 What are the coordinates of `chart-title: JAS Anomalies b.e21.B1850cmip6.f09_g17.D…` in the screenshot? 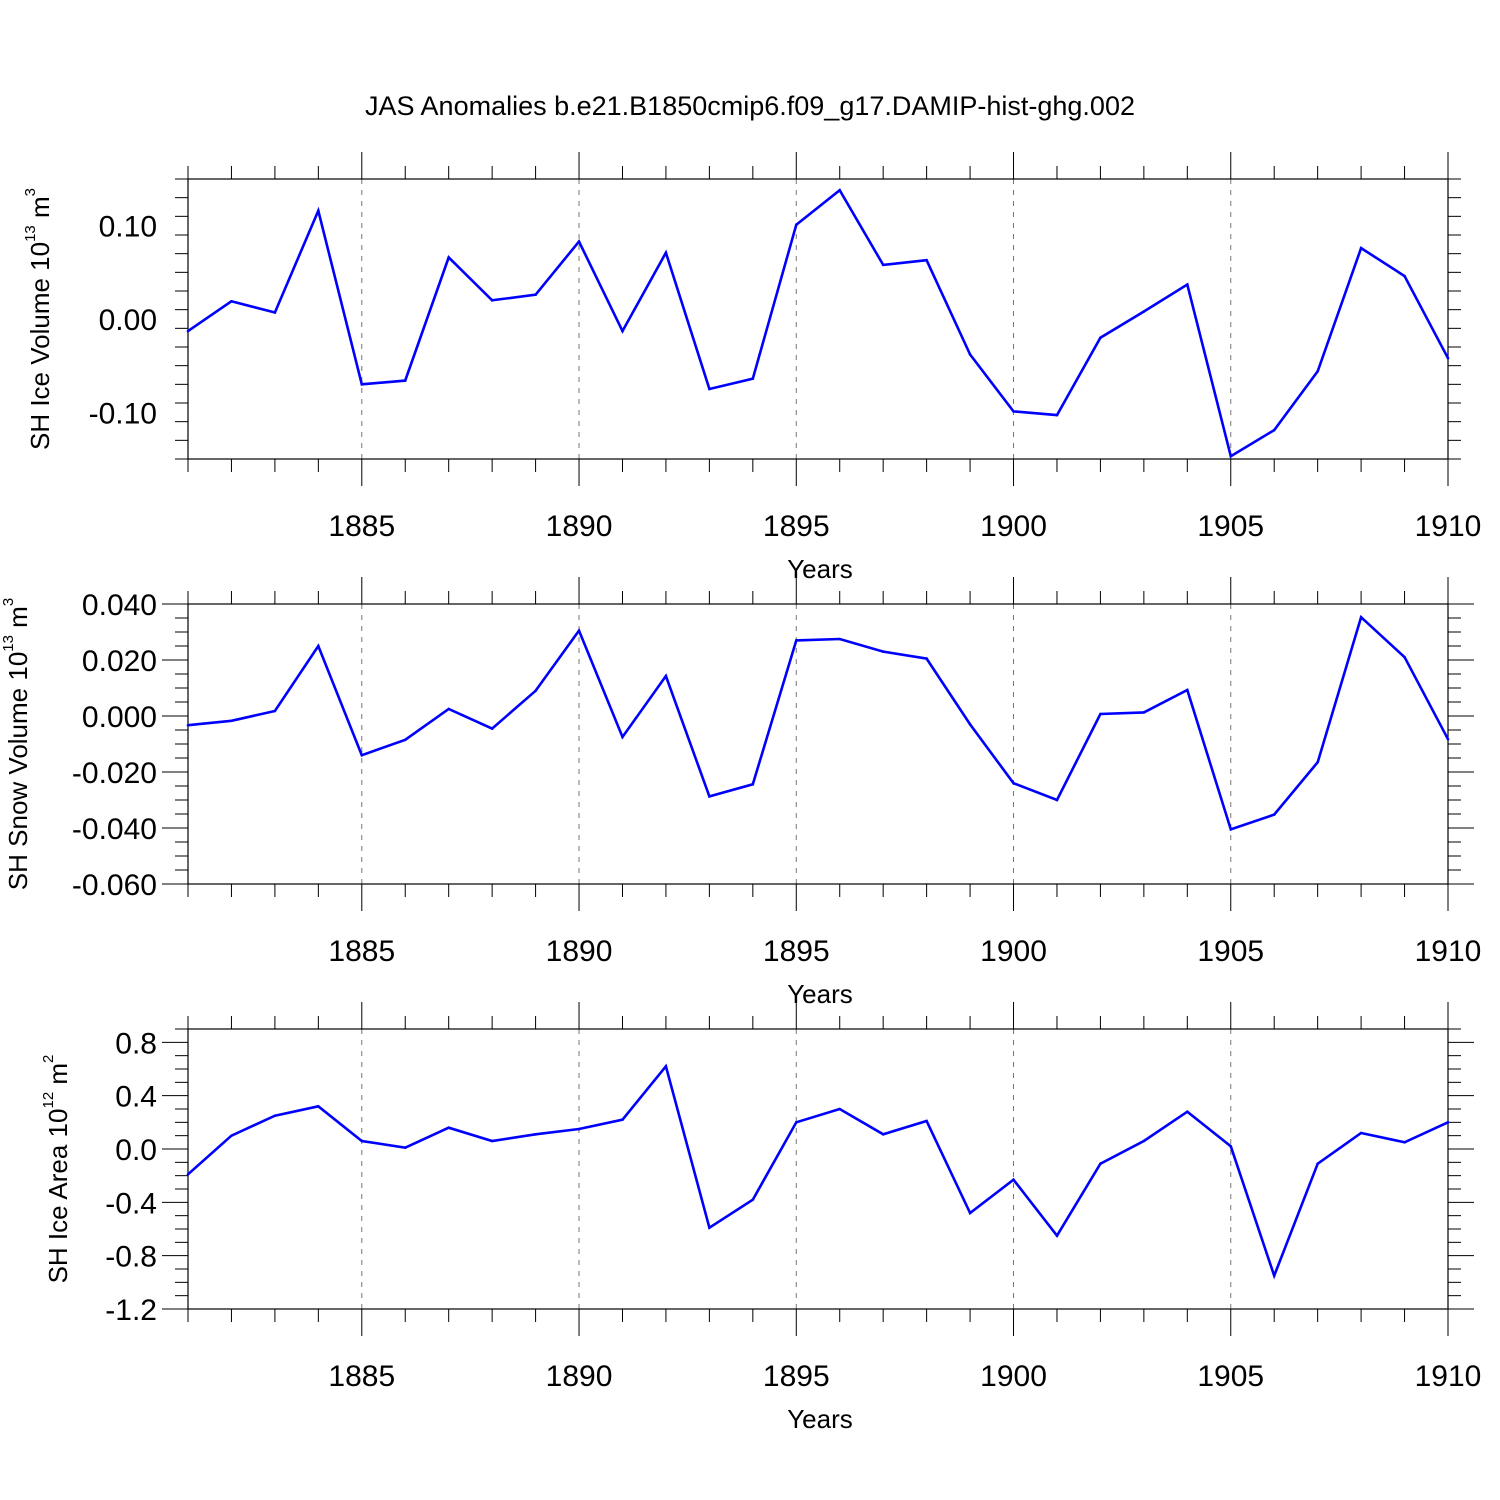 It's located at (750, 106).